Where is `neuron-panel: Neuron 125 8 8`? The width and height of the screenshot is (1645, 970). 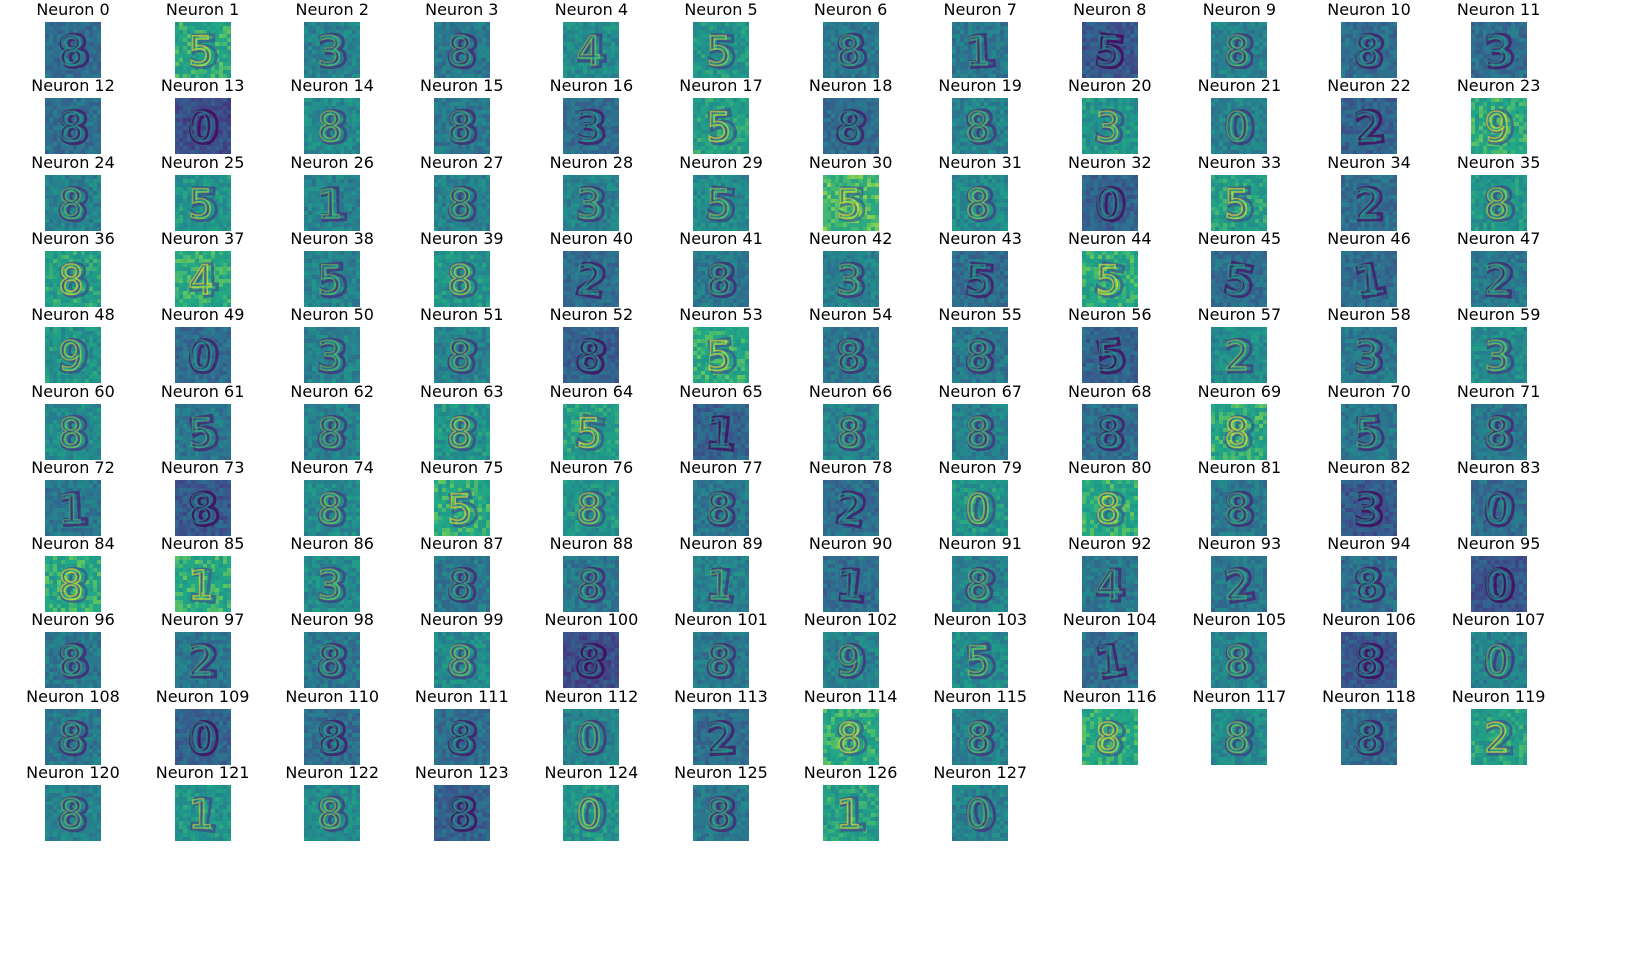
neuron-panel: Neuron 125 8 8 is located at coordinates (721, 803).